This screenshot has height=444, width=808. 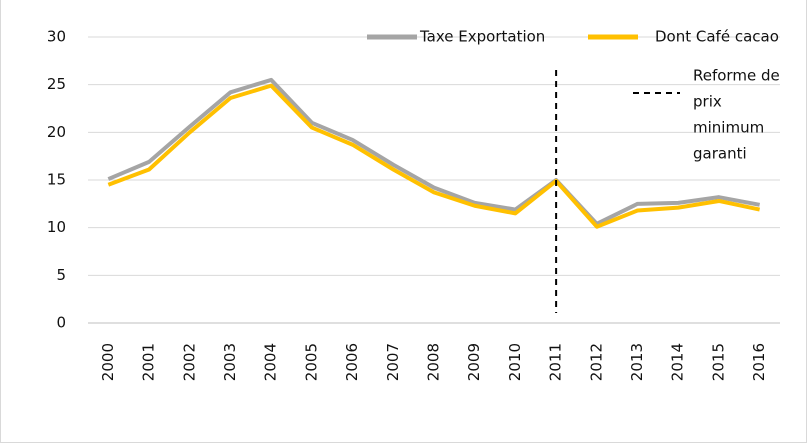 What do you see at coordinates (56, 84) in the screenshot?
I see `y-tick-label: 25` at bounding box center [56, 84].